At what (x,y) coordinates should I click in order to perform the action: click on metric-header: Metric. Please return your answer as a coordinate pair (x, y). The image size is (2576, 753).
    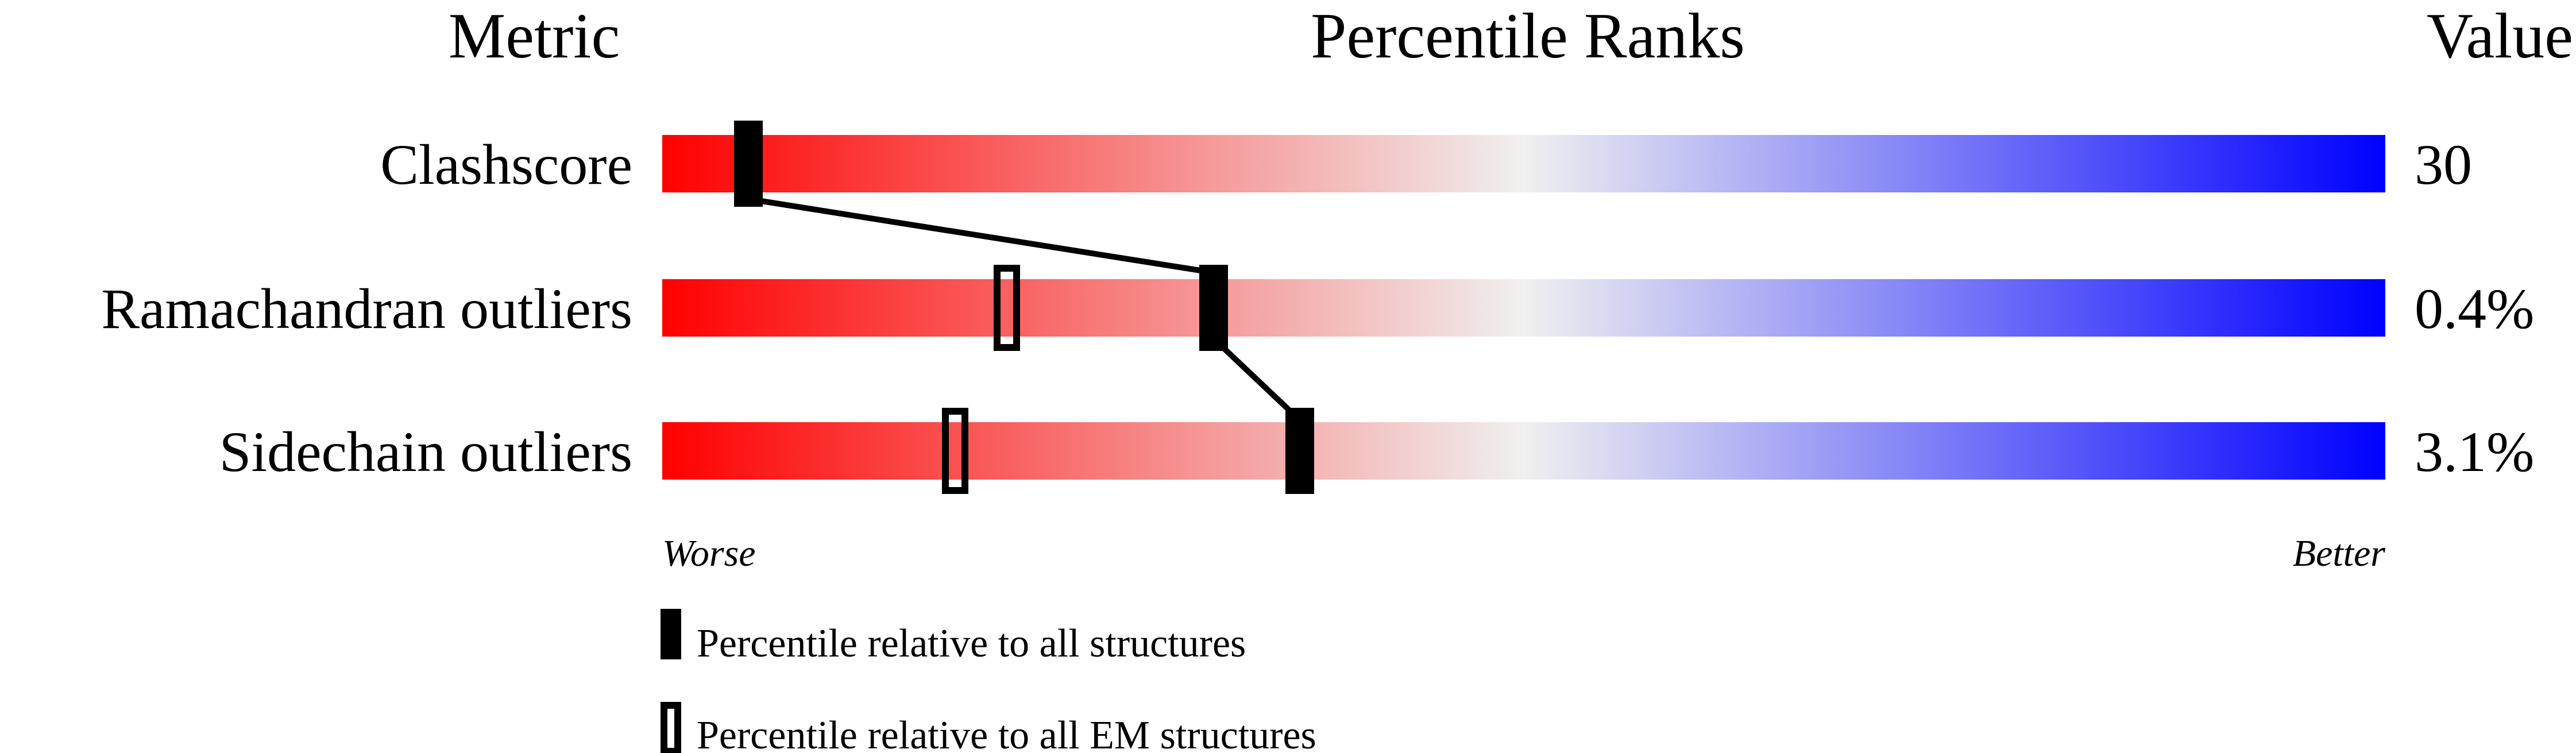
    Looking at the image, I should click on (534, 37).